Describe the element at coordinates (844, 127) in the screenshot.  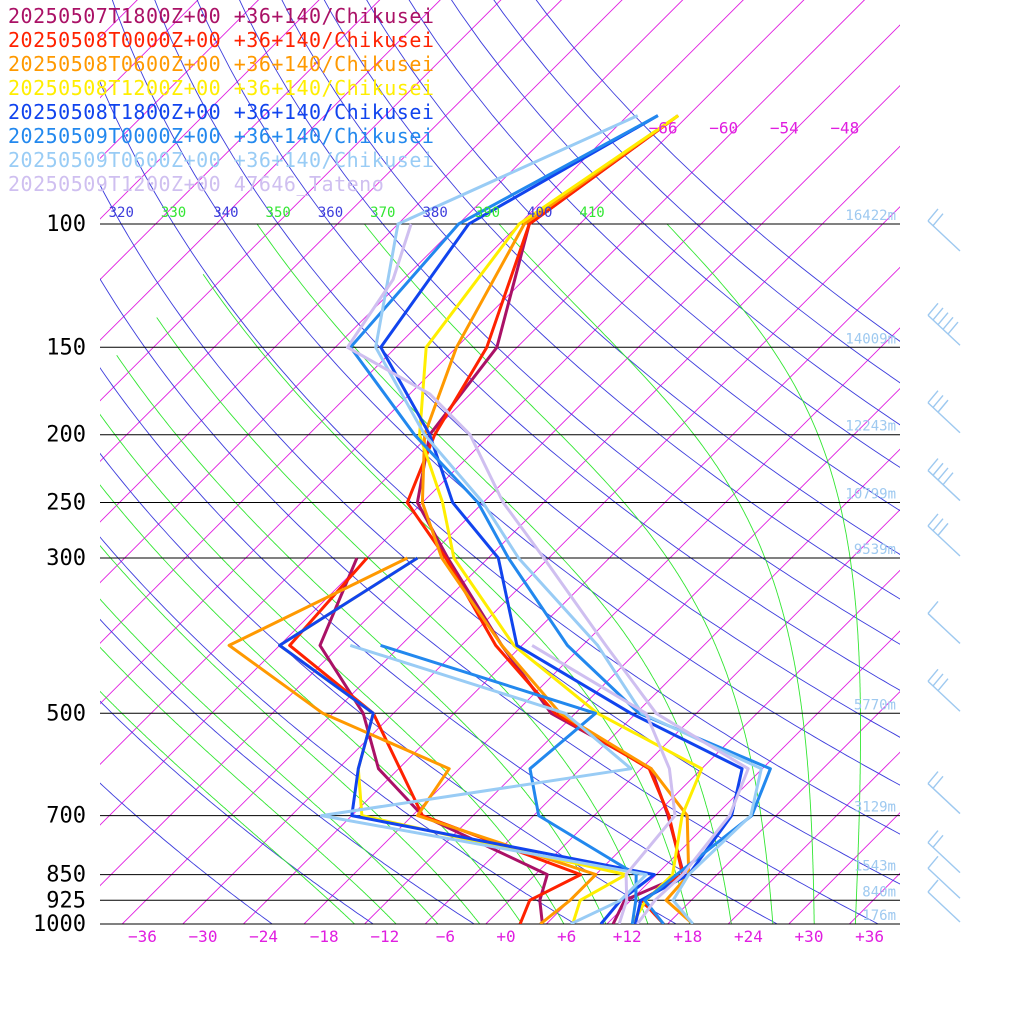
I see `isotherm-top-label: −48` at that location.